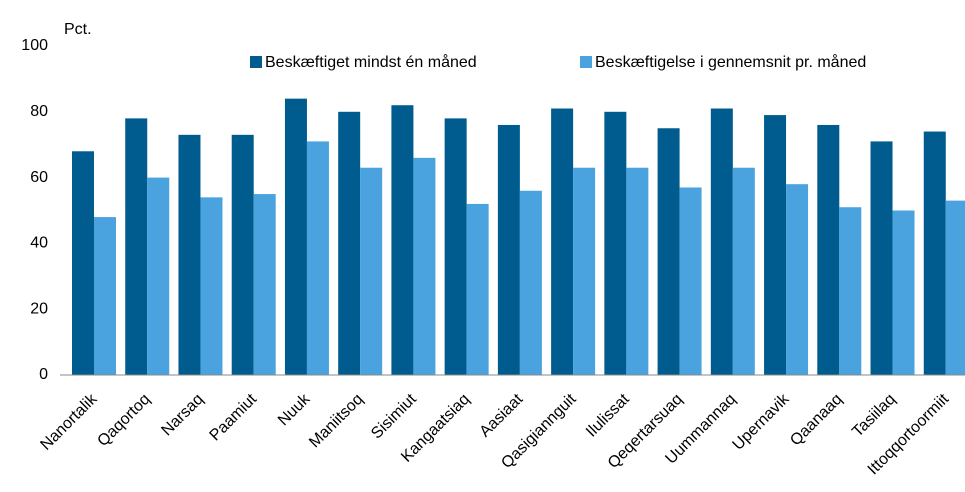  Describe the element at coordinates (394, 416) in the screenshot. I see `x-tick-label: Sisimiut` at that location.